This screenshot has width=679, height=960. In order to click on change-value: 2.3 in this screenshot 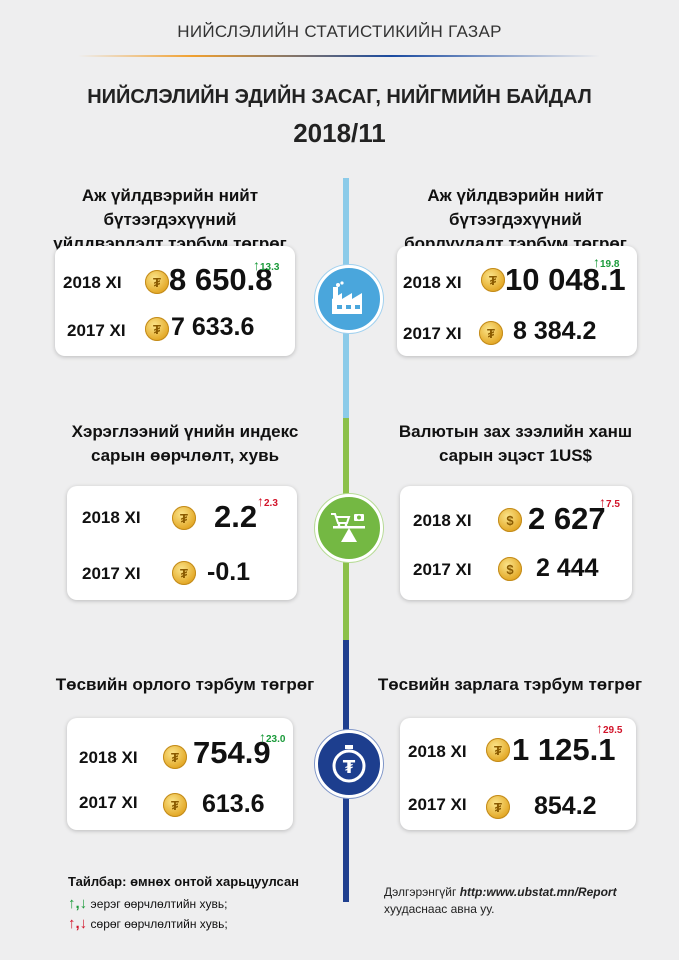, I will do `click(271, 503)`.